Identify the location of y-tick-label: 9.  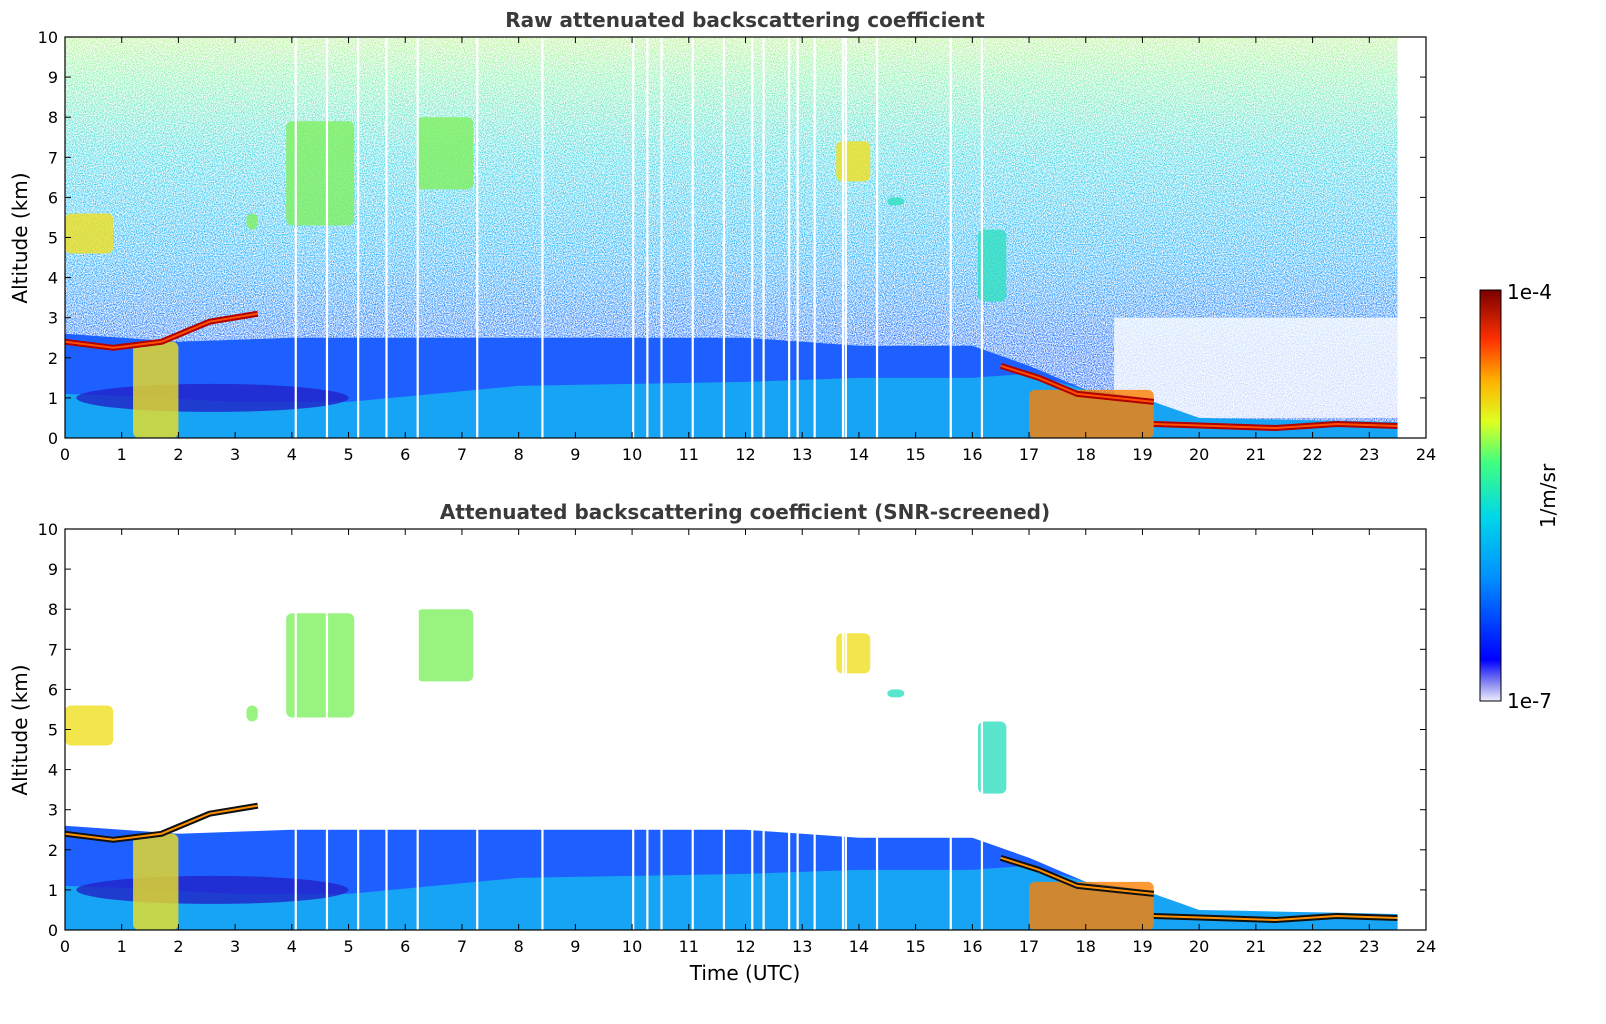
(53, 77).